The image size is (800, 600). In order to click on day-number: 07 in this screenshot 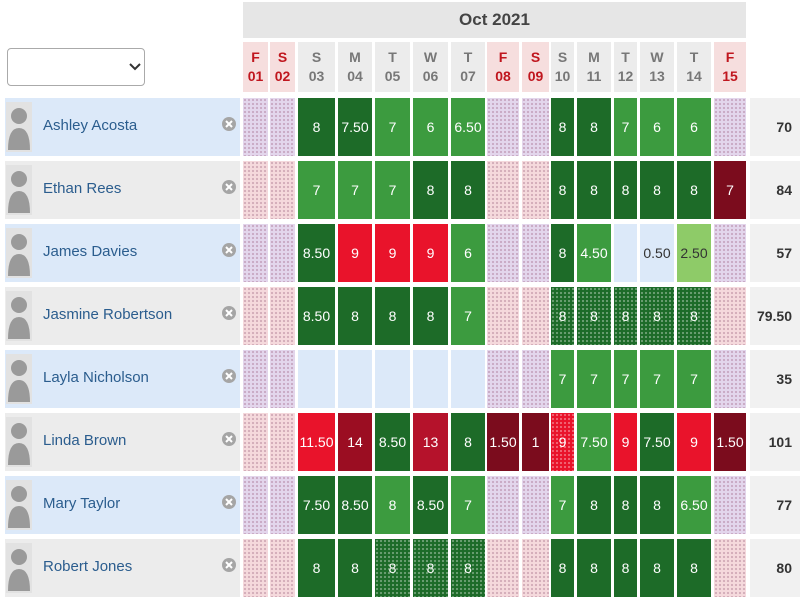, I will do `click(468, 76)`.